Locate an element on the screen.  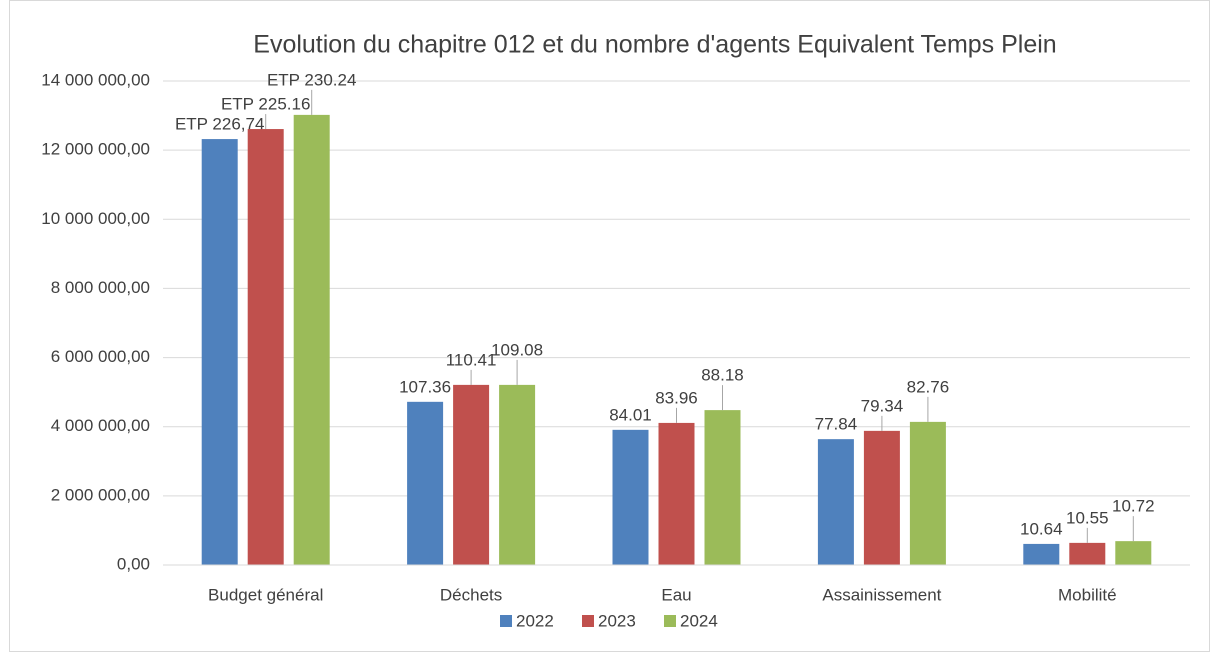
data-label: 10.64 is located at coordinates (1041, 528).